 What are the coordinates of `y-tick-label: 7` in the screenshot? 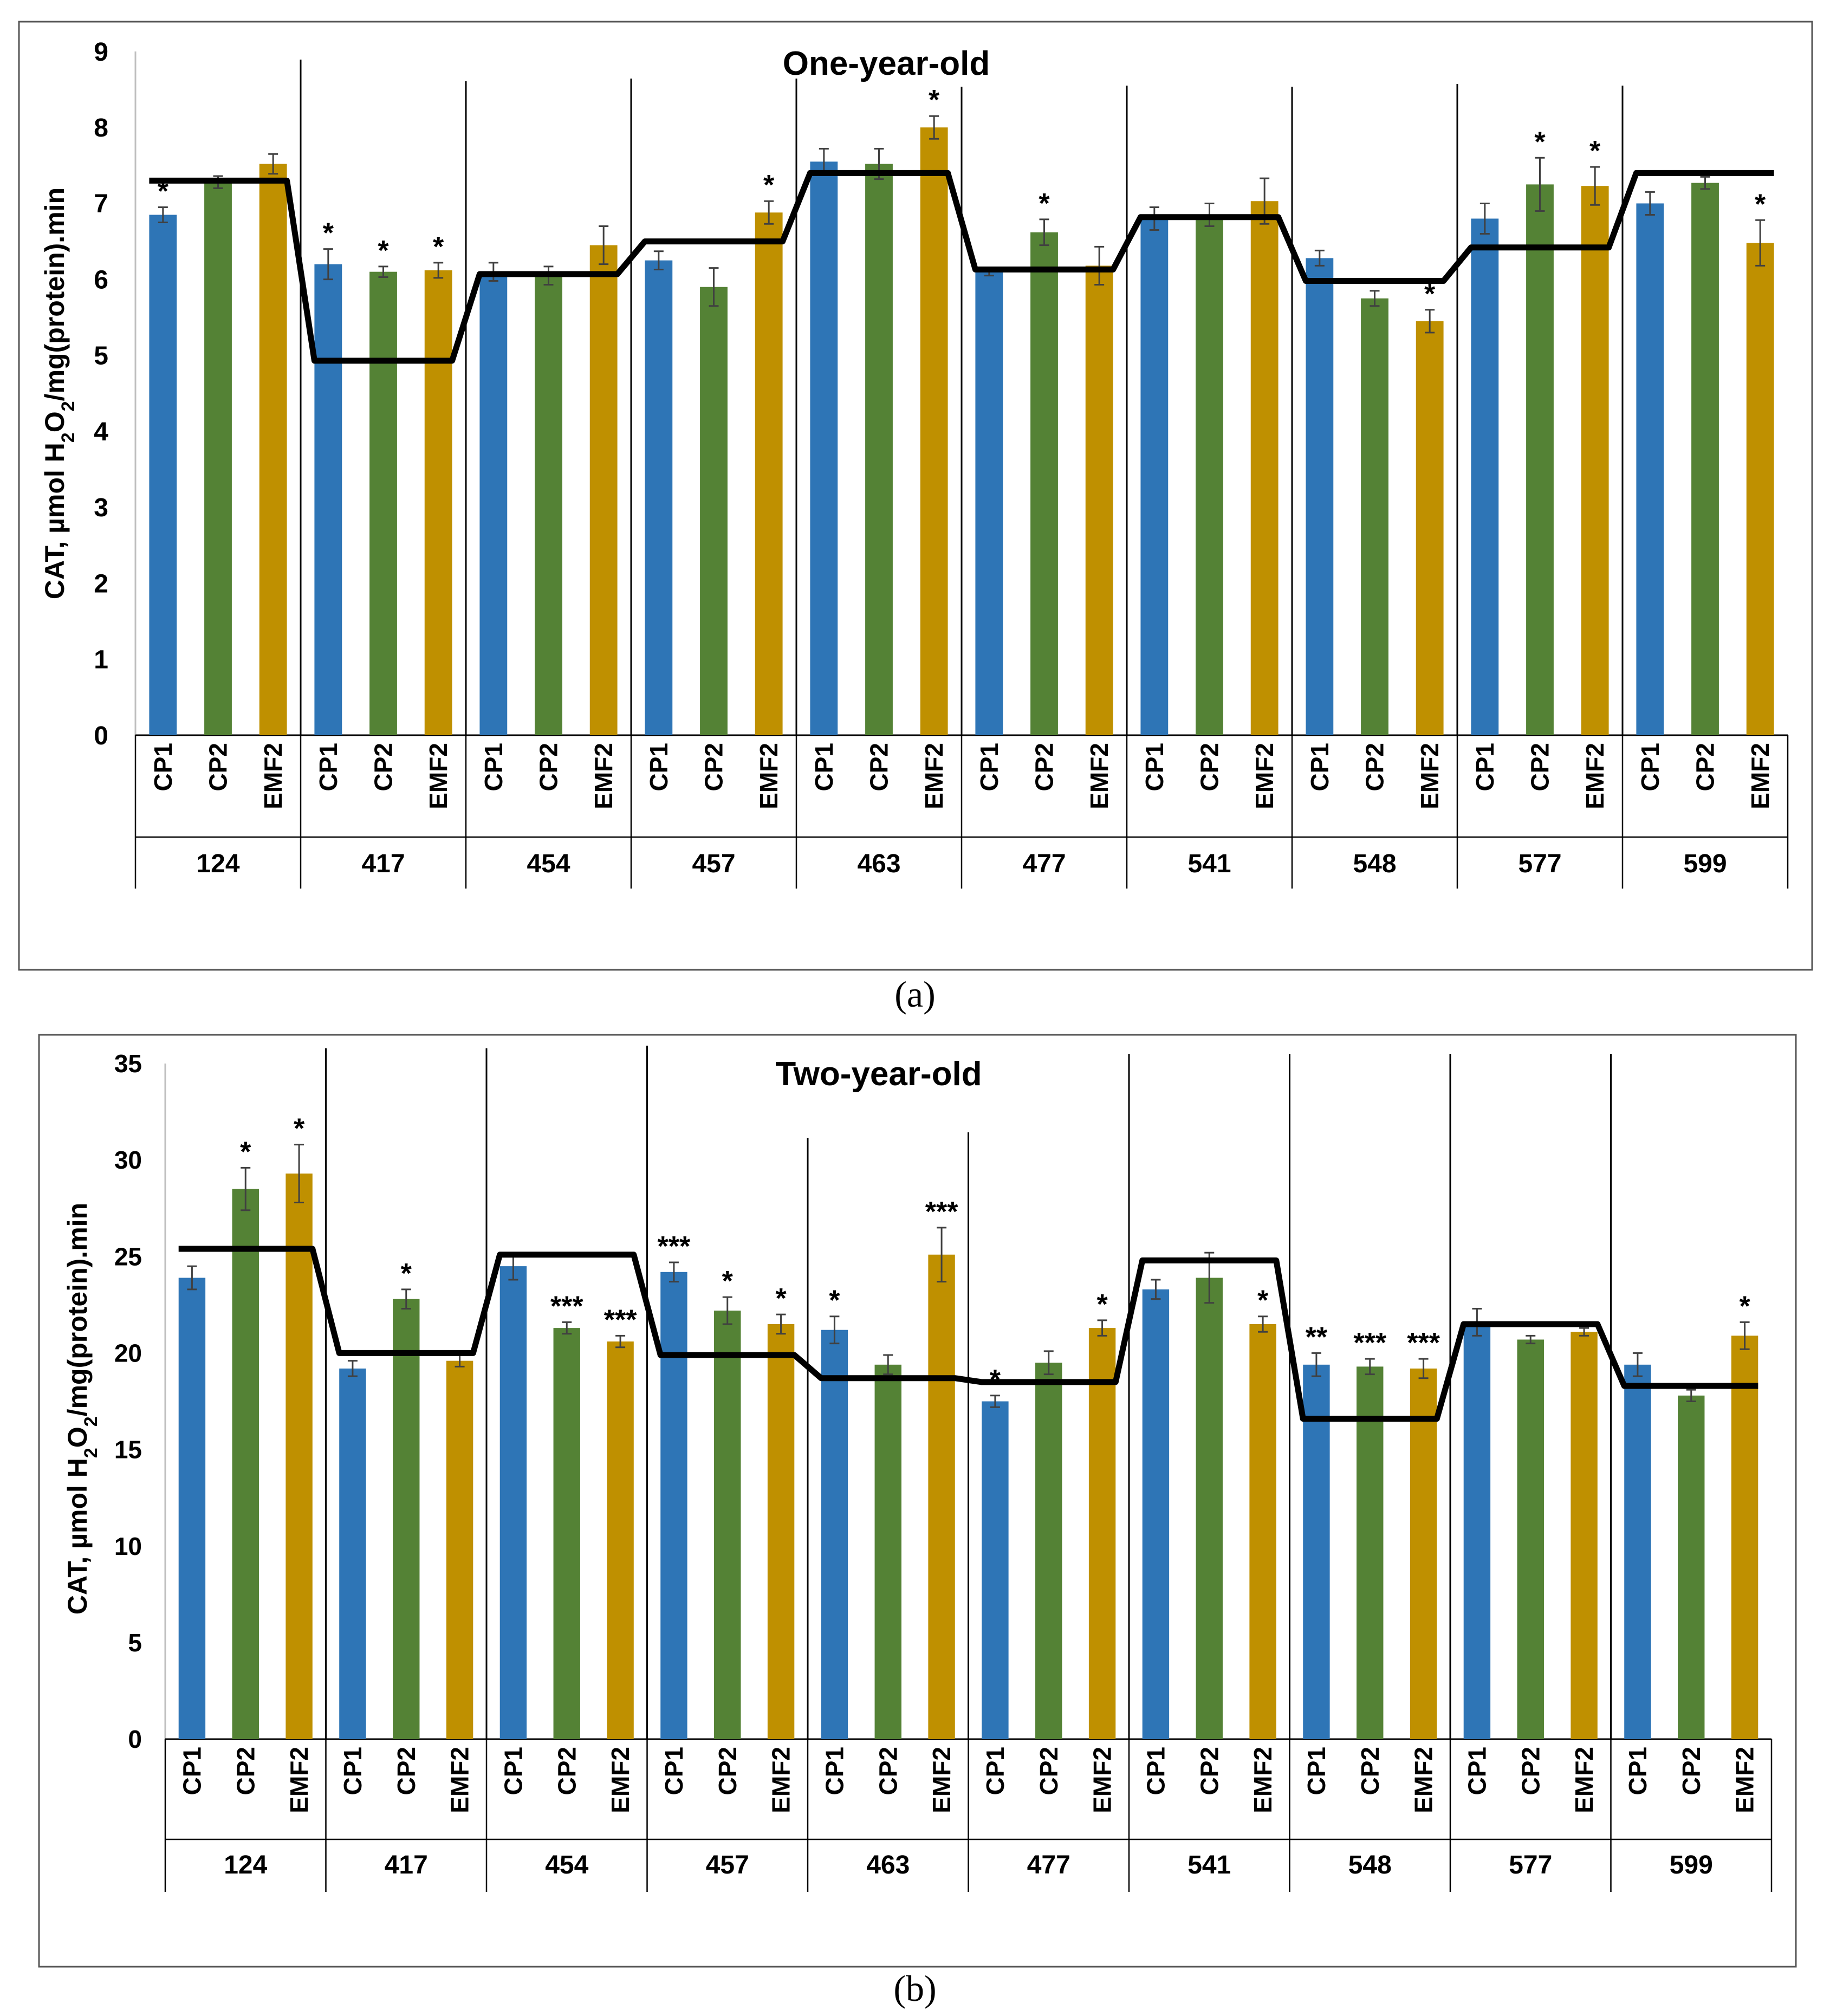 It's located at (101, 204).